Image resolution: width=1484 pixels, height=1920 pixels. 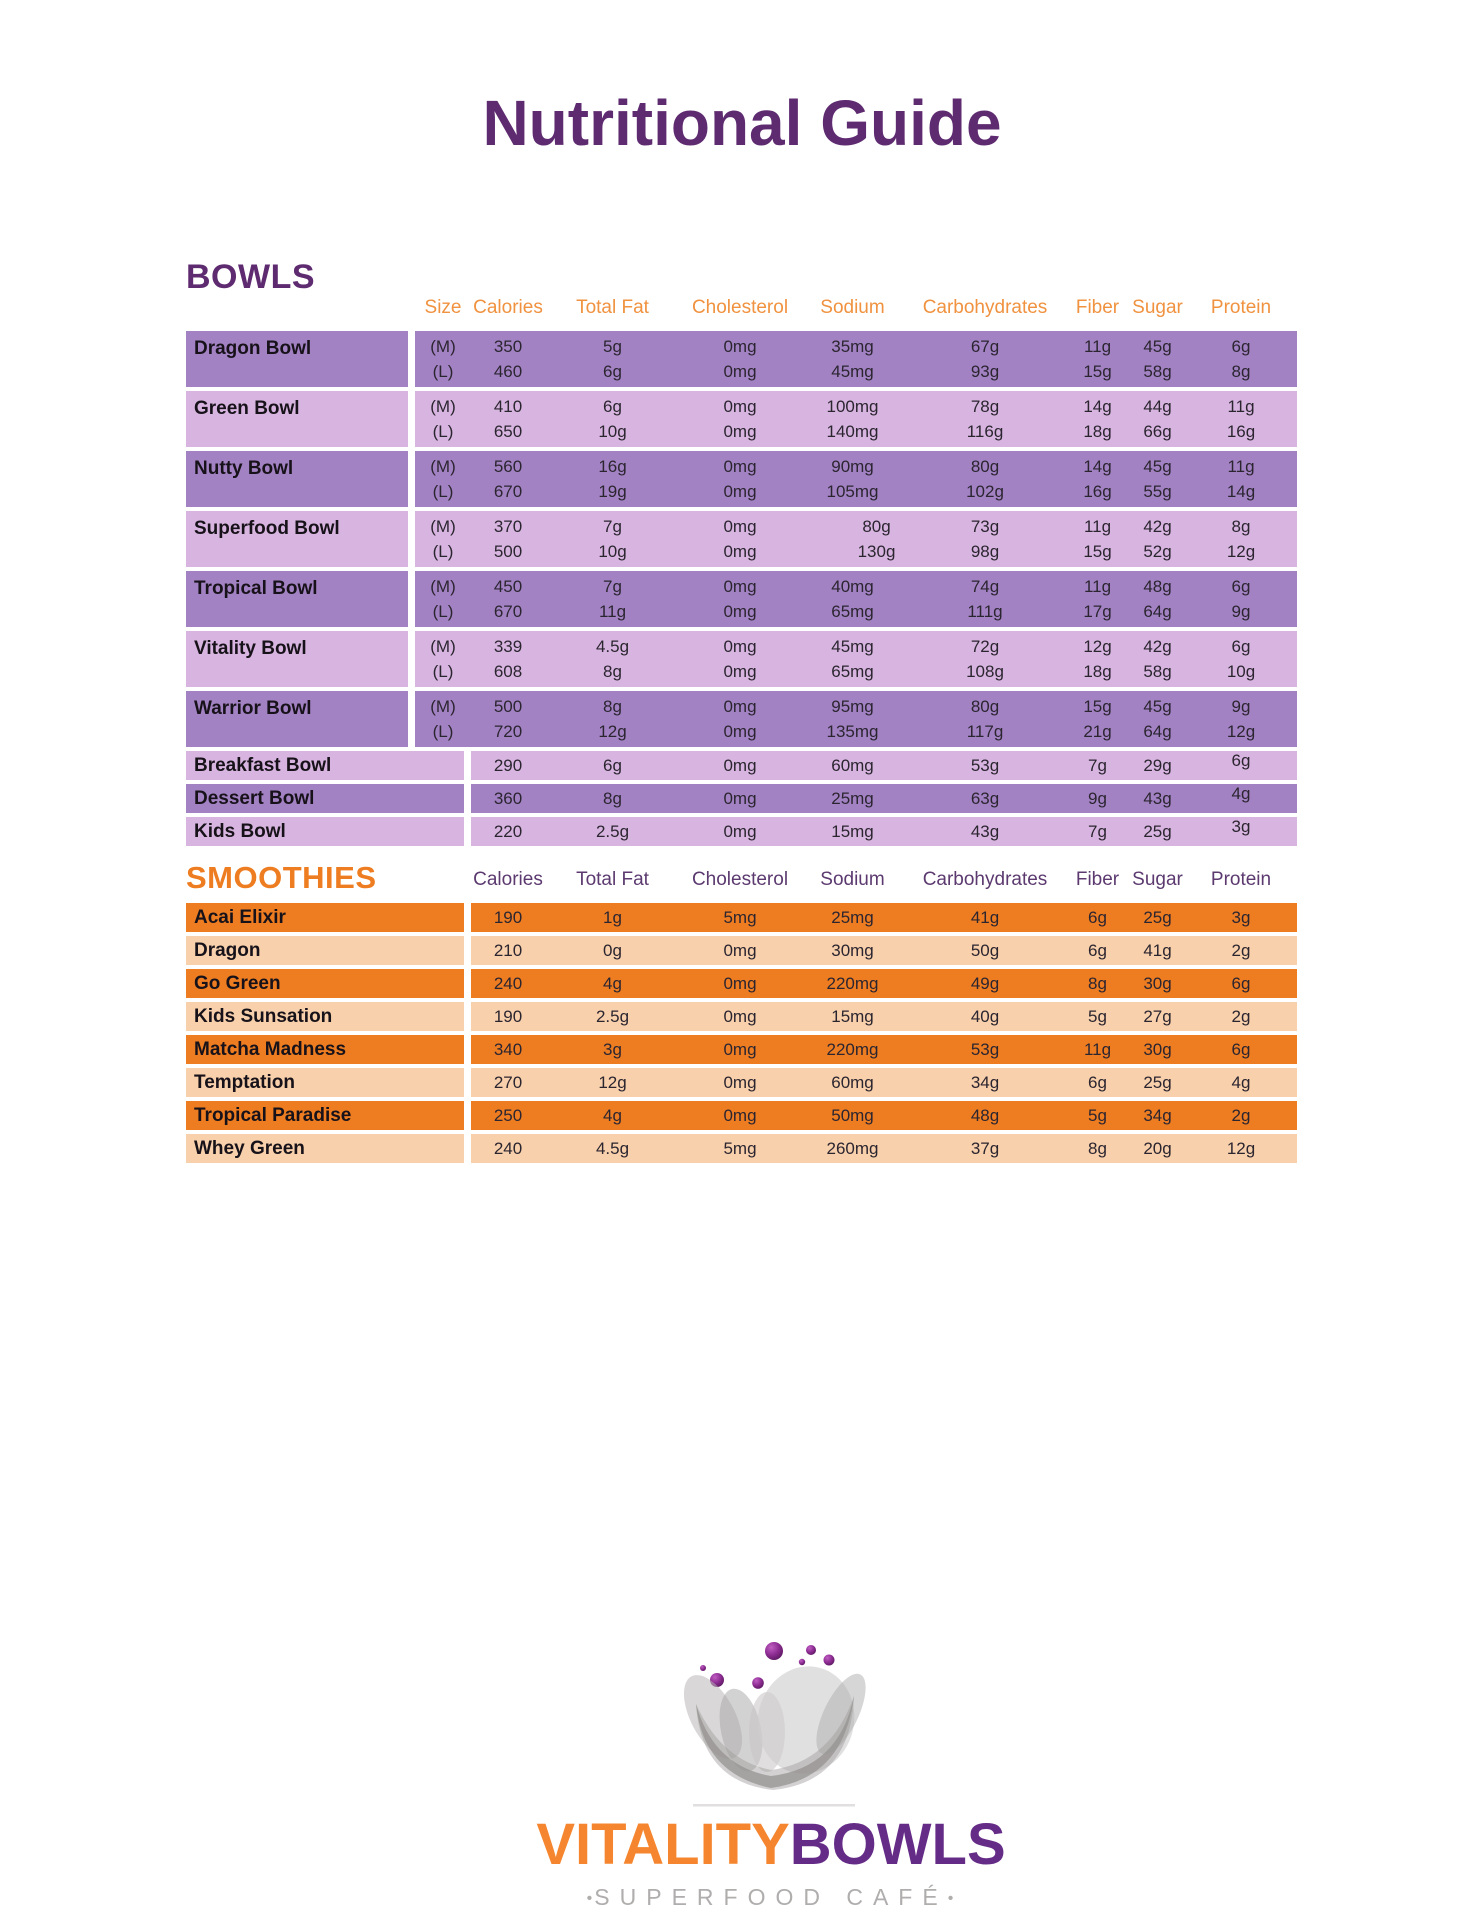 I want to click on bowl-row: Dessert Bowl 360 8g 0mg 25mg 63g 9g 43g 4g, so click(x=741, y=798).